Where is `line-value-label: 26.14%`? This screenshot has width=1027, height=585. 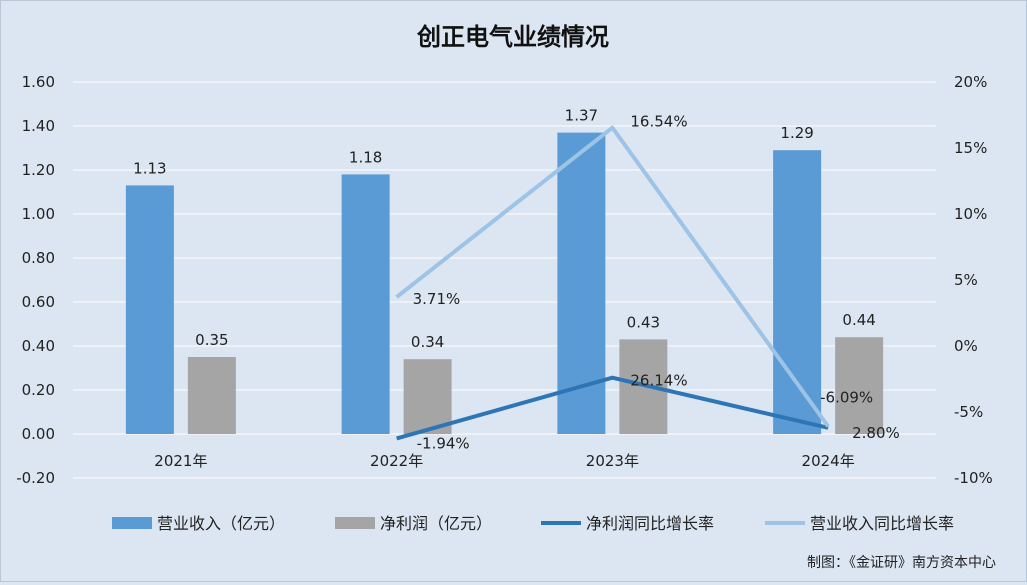
line-value-label: 26.14% is located at coordinates (658, 381).